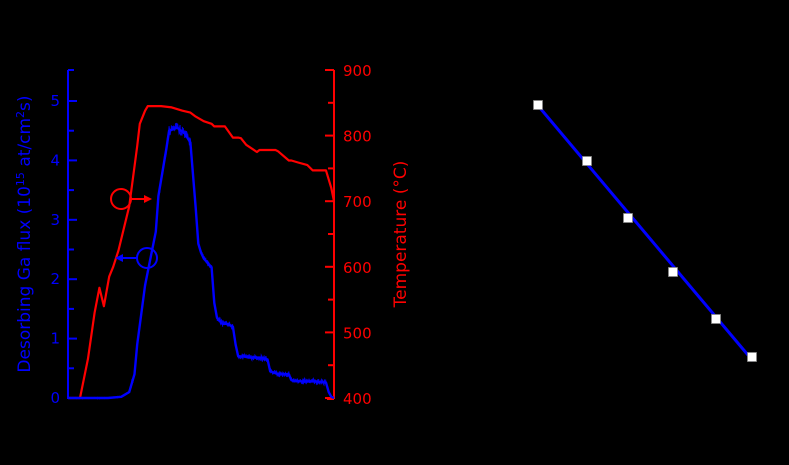 This screenshot has width=789, height=465. Describe the element at coordinates (55, 339) in the screenshot. I see `left-y-tick-label: 1` at that location.